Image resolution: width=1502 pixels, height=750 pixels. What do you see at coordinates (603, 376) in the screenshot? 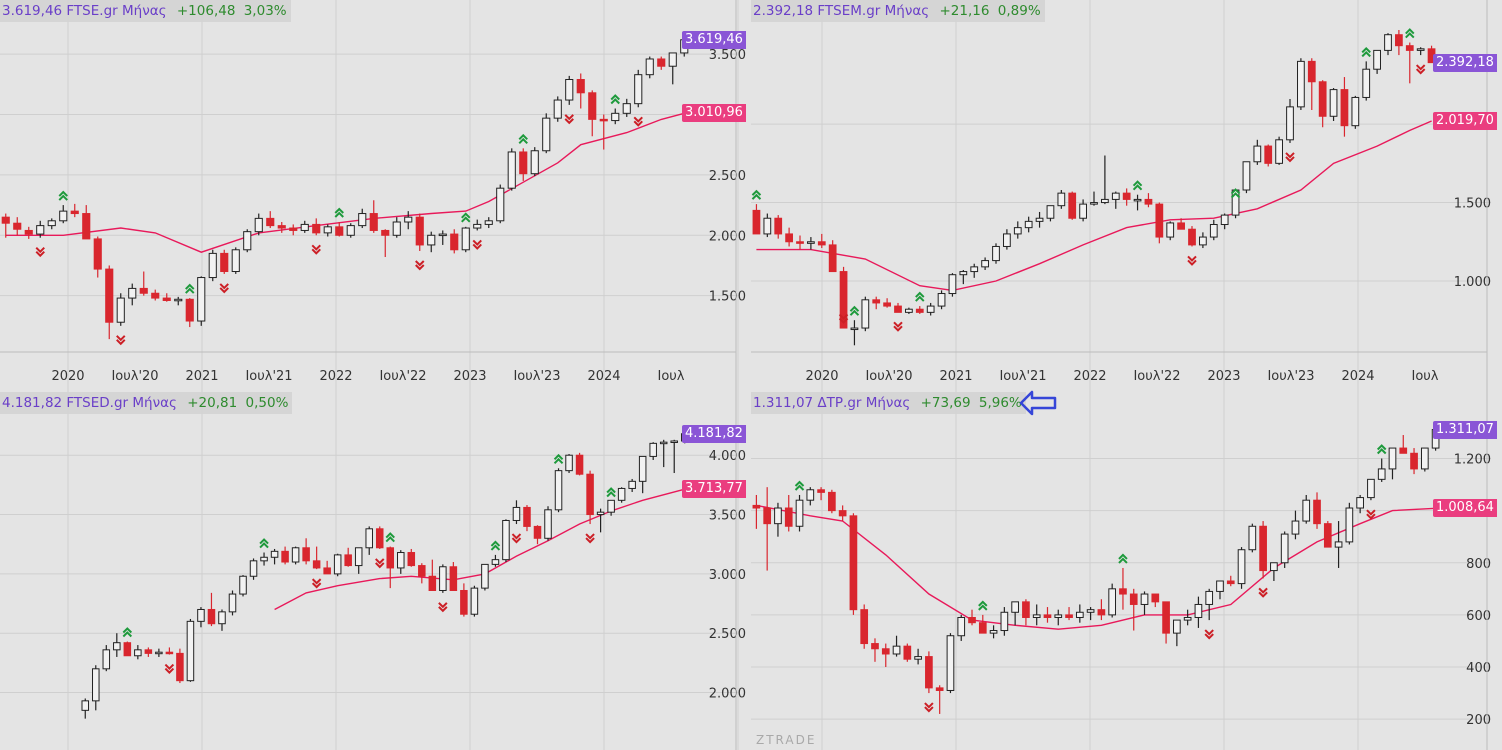
I see `x-tick-label: 2024` at bounding box center [603, 376].